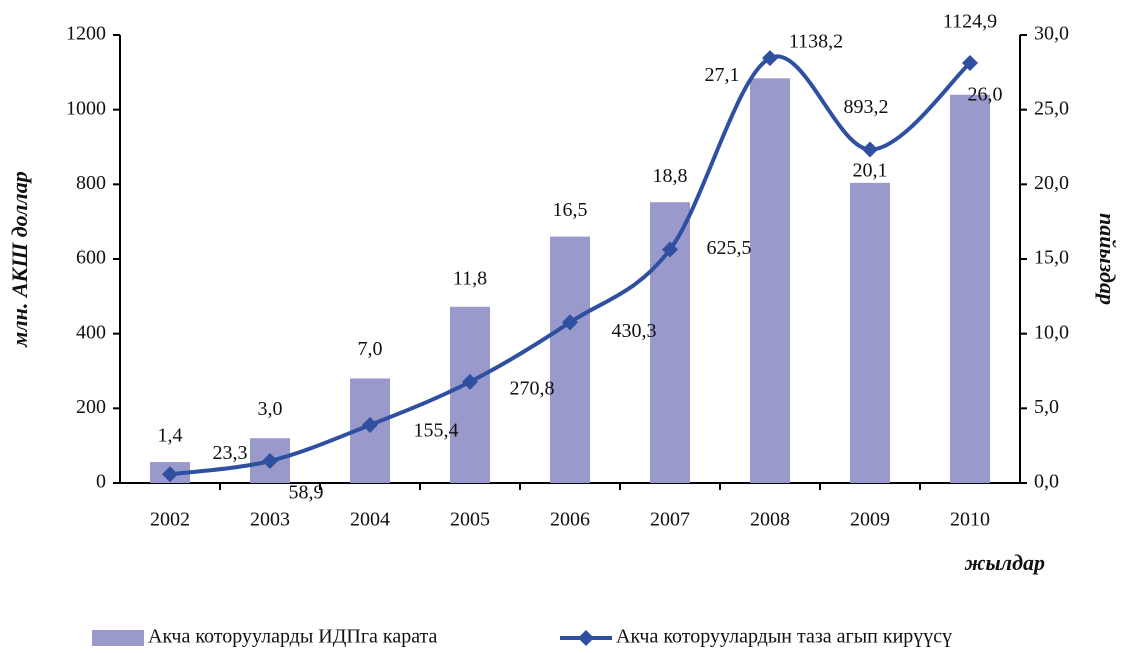 Image resolution: width=1125 pixels, height=653 pixels. Describe the element at coordinates (230, 453) in the screenshot. I see `line-value-label: 23,3` at that location.